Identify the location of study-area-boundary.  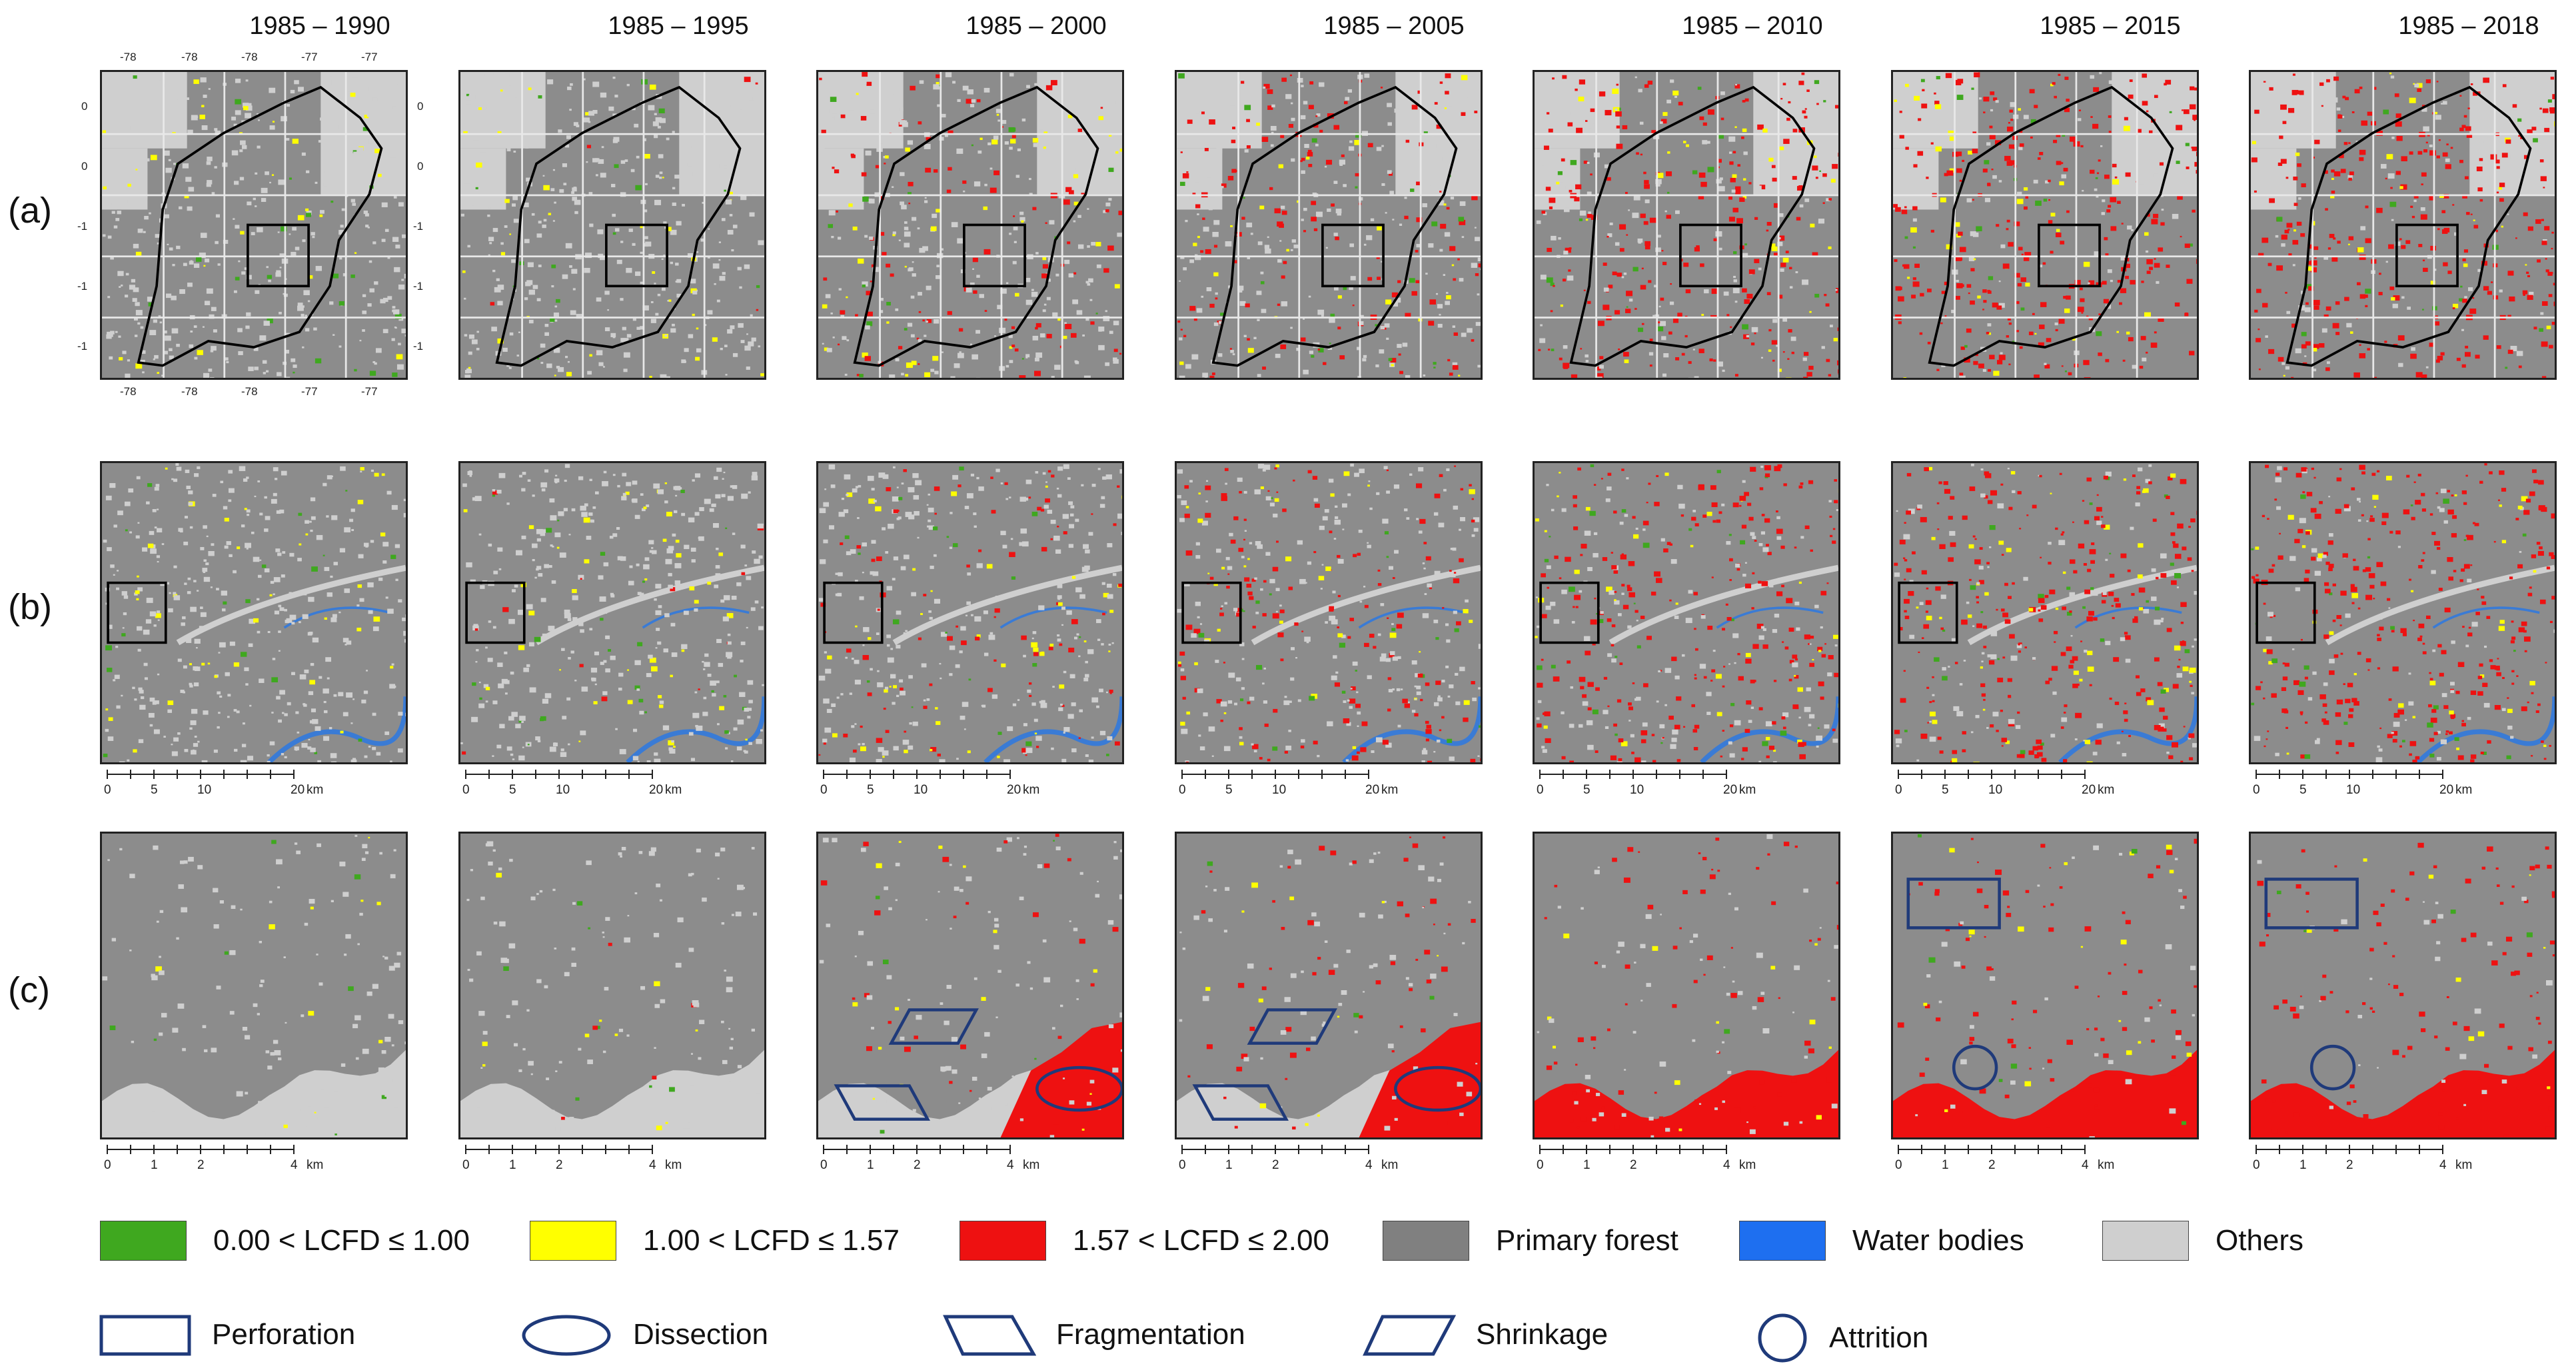
(1692, 226).